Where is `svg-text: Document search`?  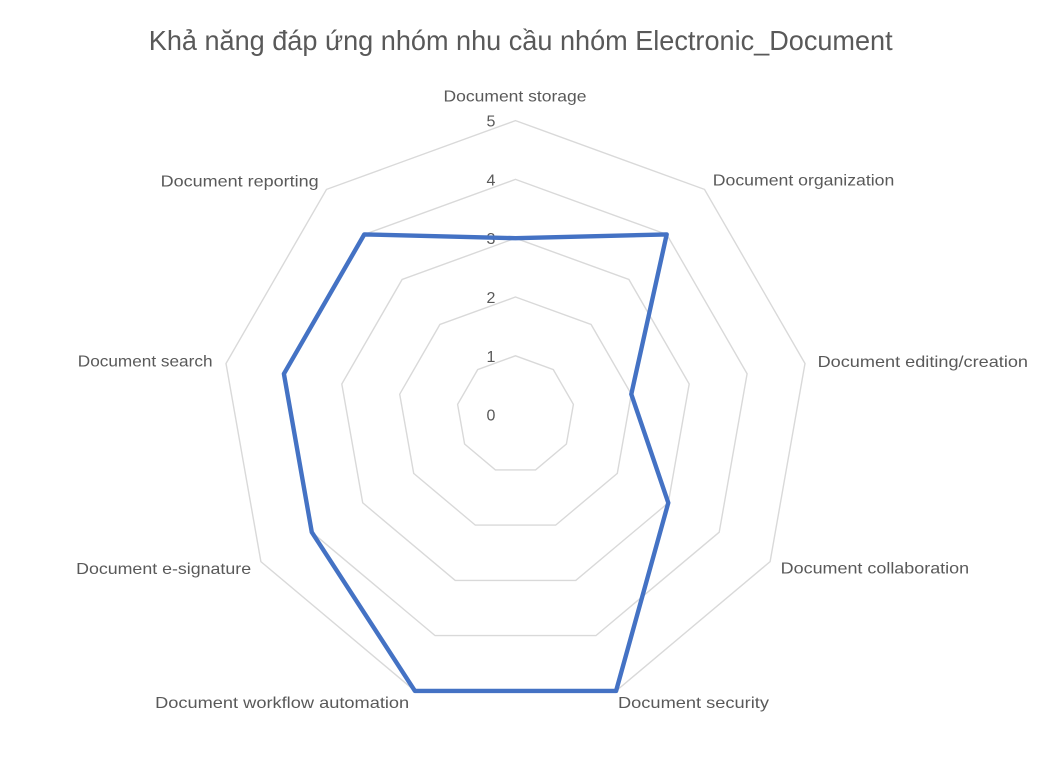
svg-text: Document search is located at coordinates (145, 362).